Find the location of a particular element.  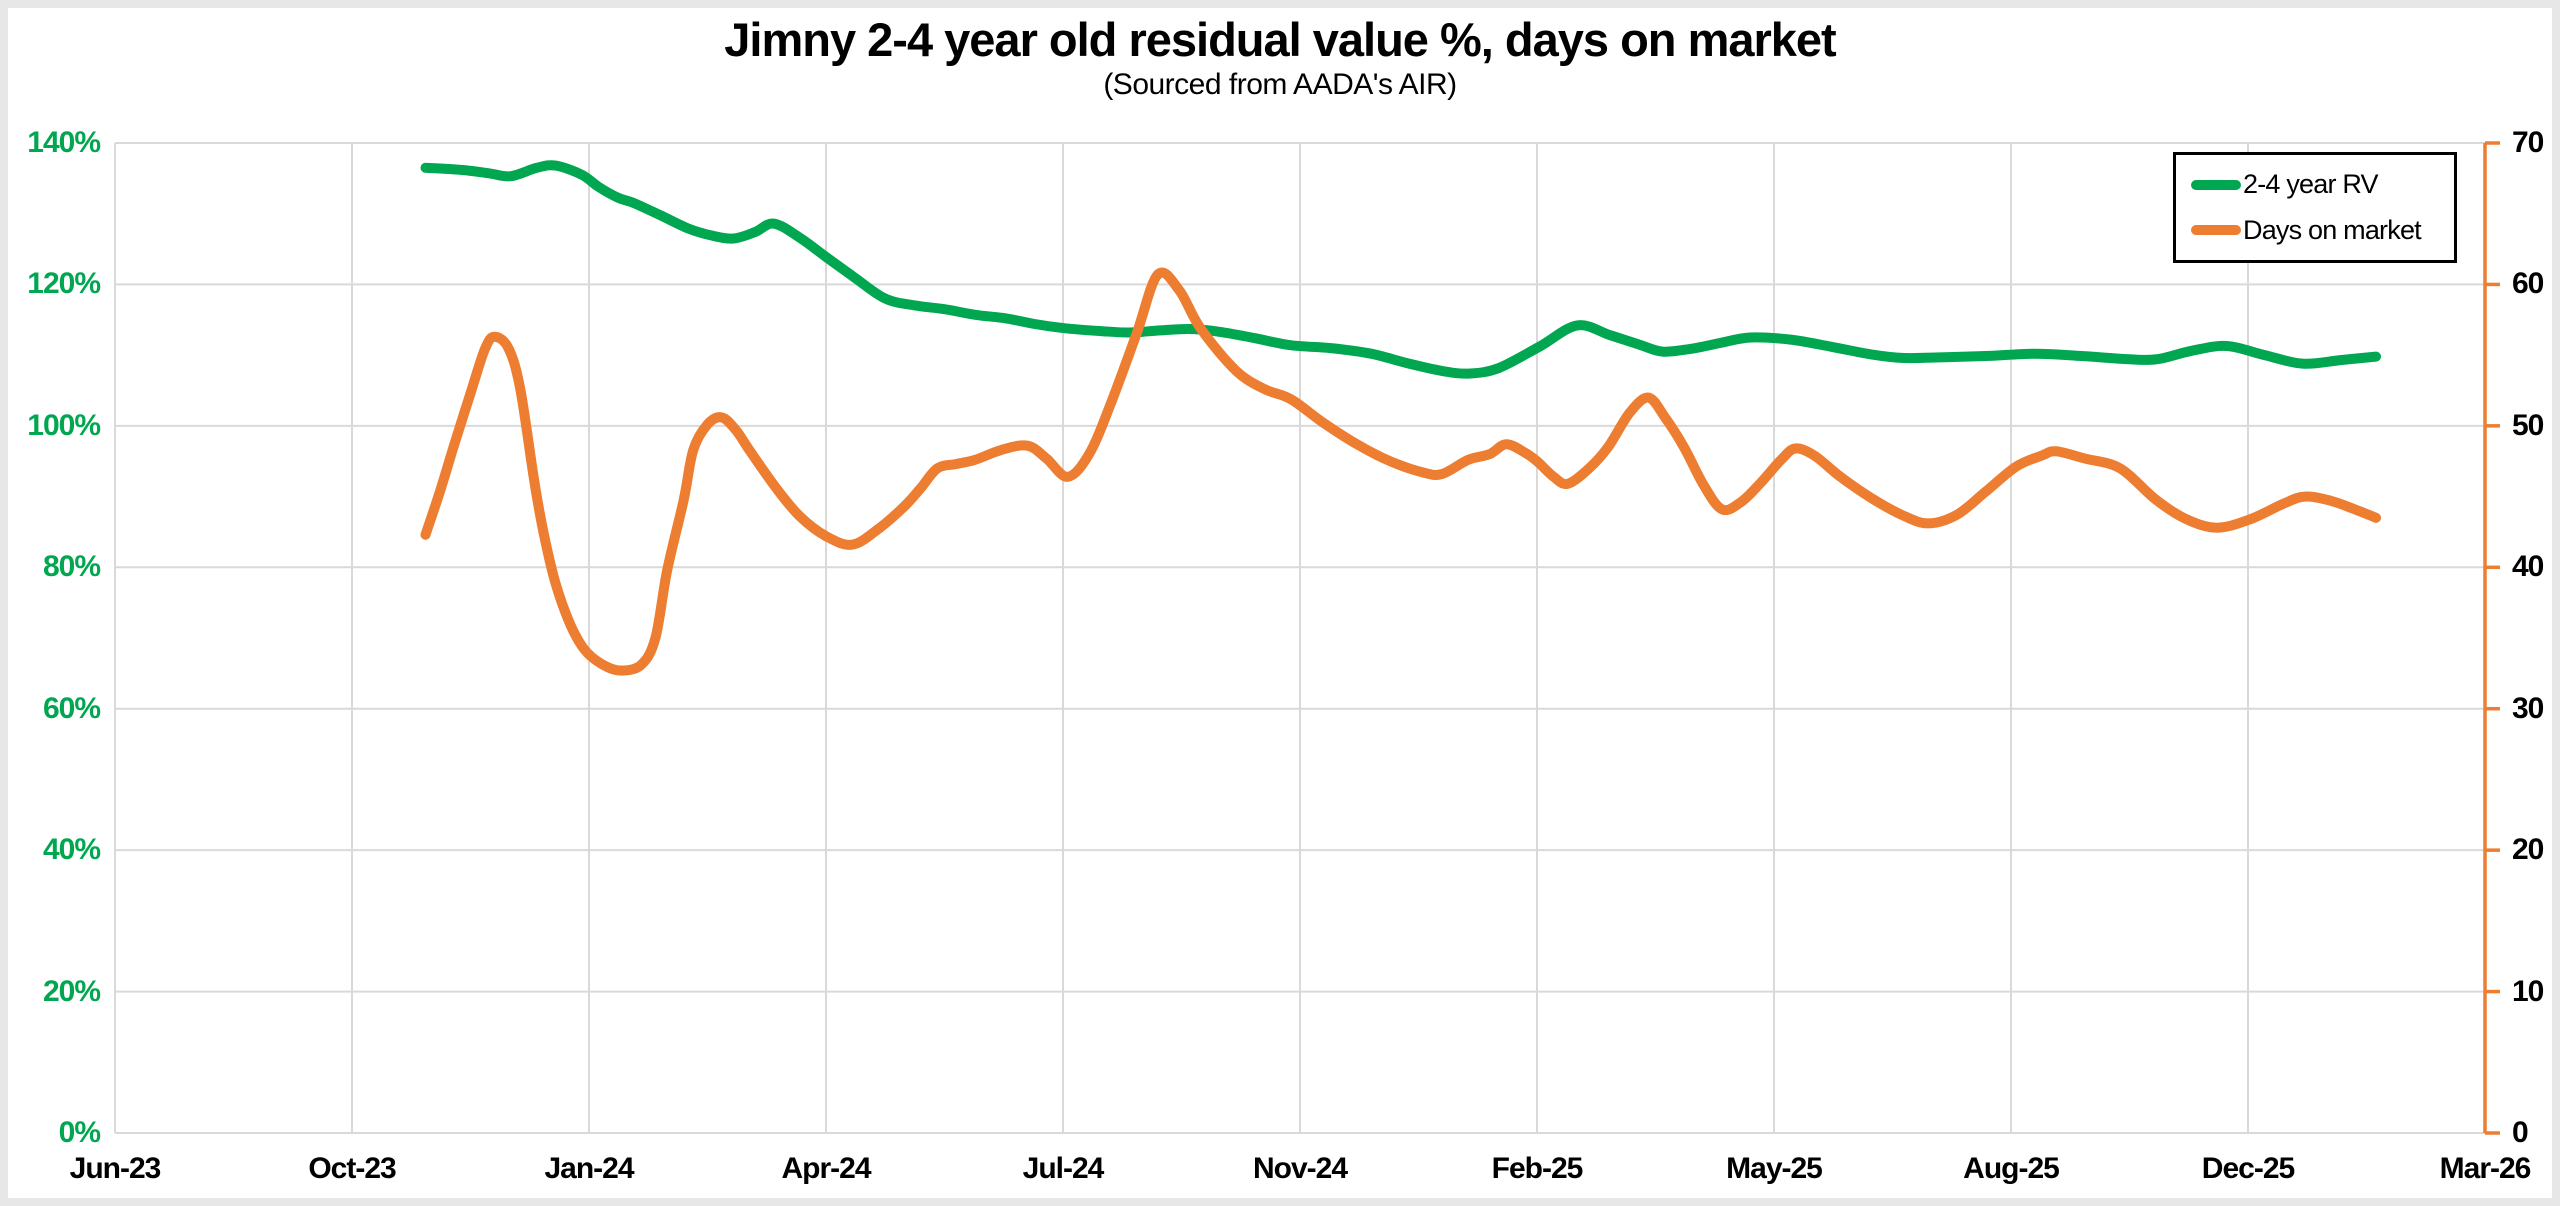

legend-label-dom: Days on market is located at coordinates (2332, 229).